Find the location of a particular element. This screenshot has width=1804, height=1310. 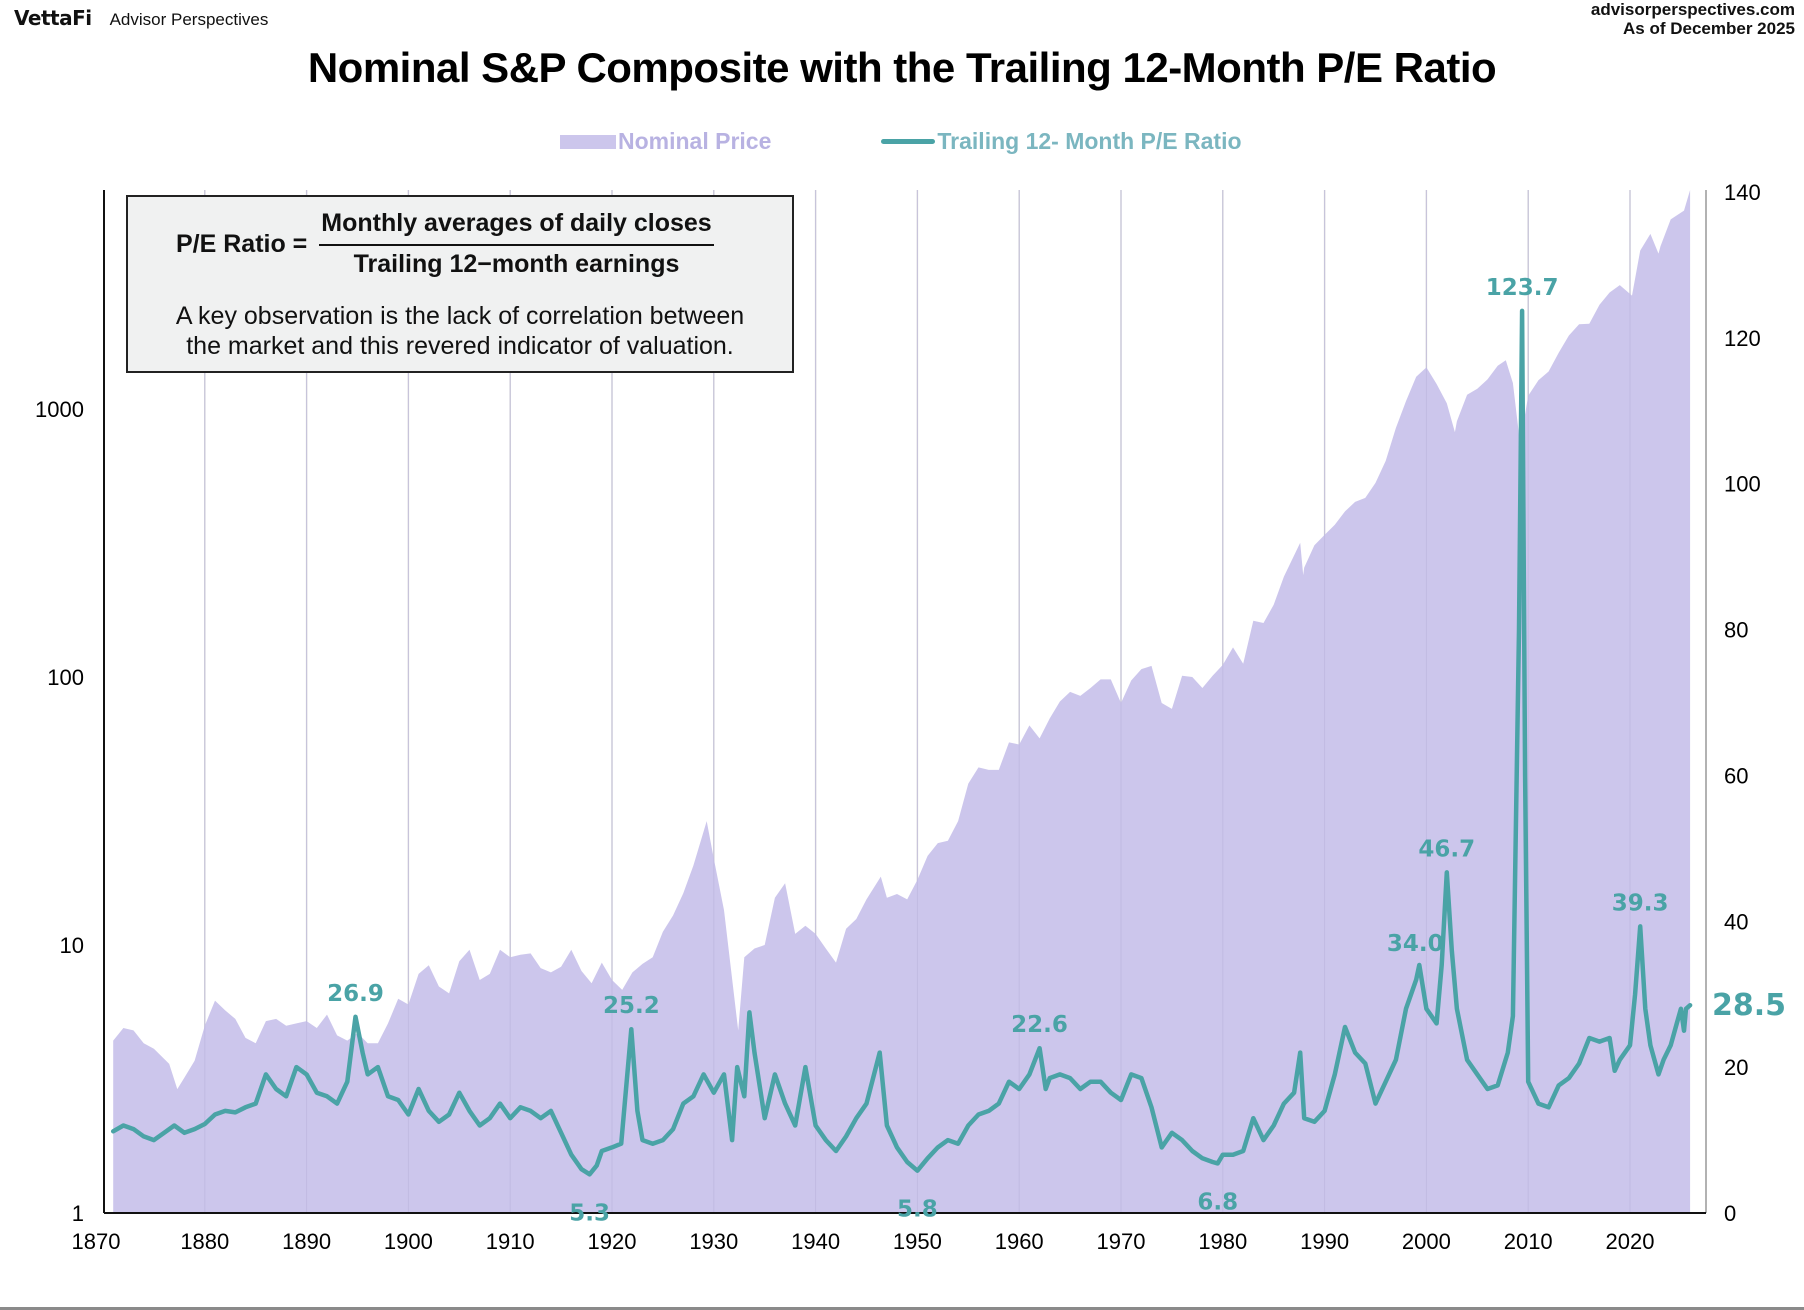

formula-denominator: Trailing 12−month earnings is located at coordinates (516, 264).